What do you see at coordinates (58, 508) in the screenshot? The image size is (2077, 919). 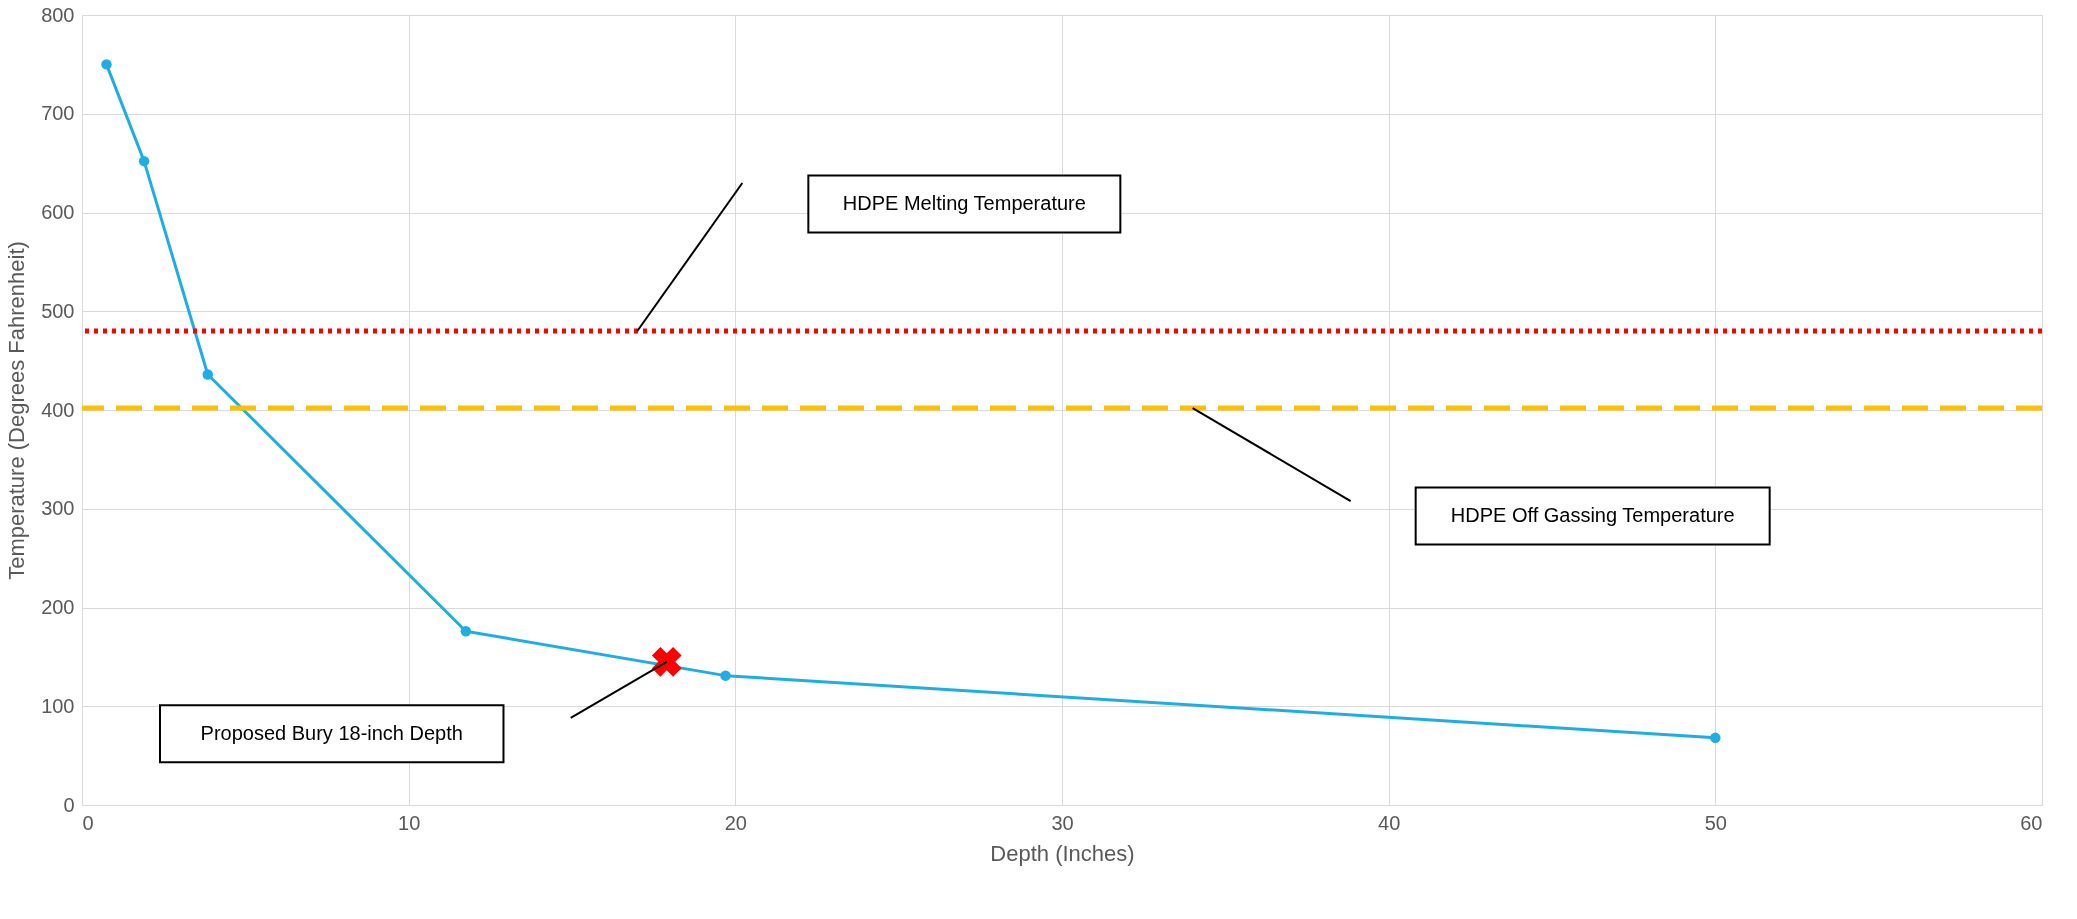 I see `y-tick-label: 300` at bounding box center [58, 508].